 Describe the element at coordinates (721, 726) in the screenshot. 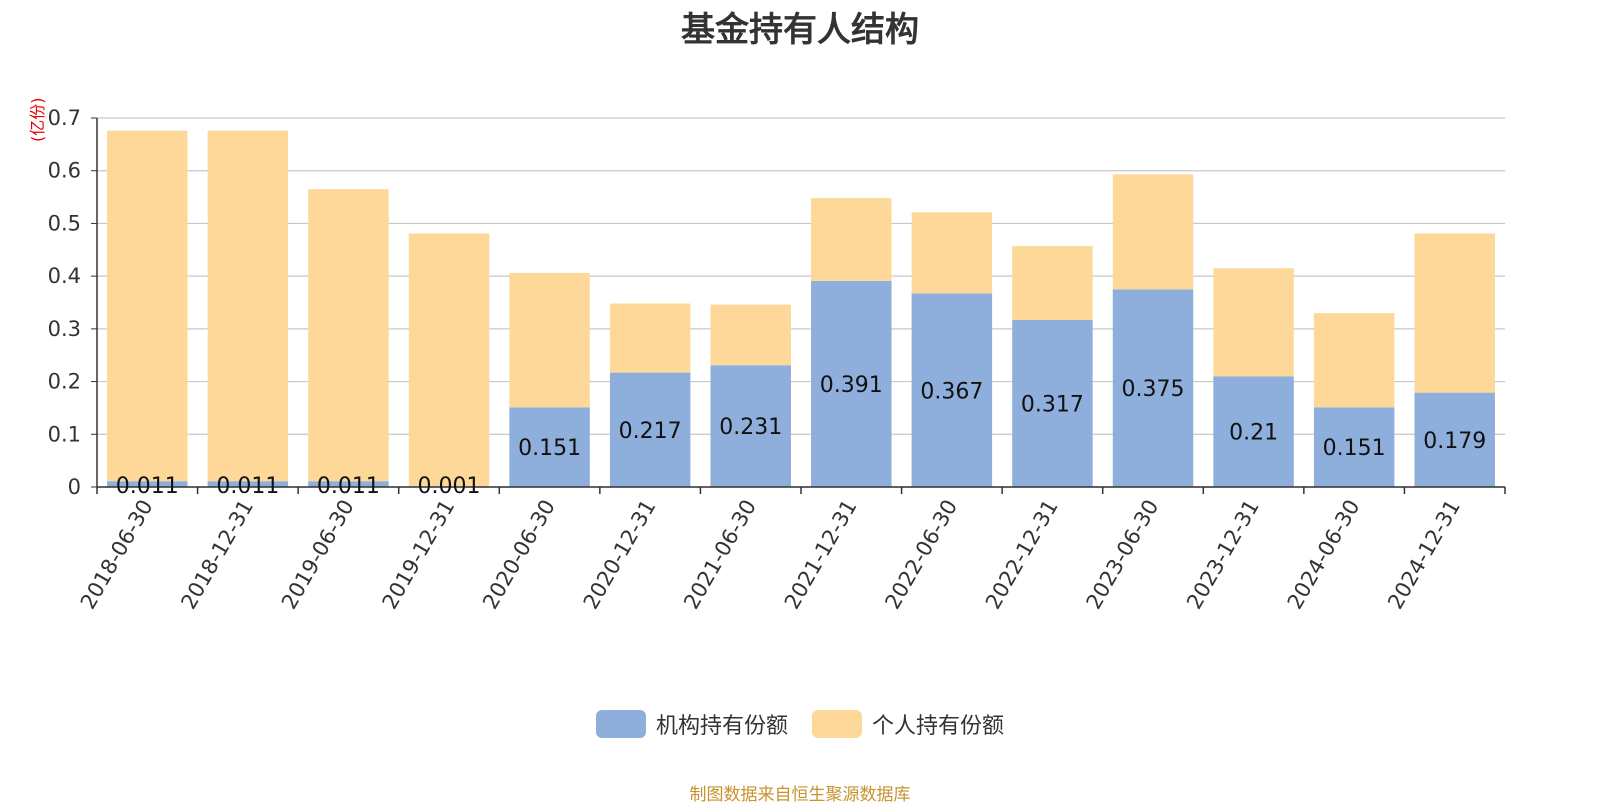

I see `legend-label-institutional: 机构持有份额` at that location.